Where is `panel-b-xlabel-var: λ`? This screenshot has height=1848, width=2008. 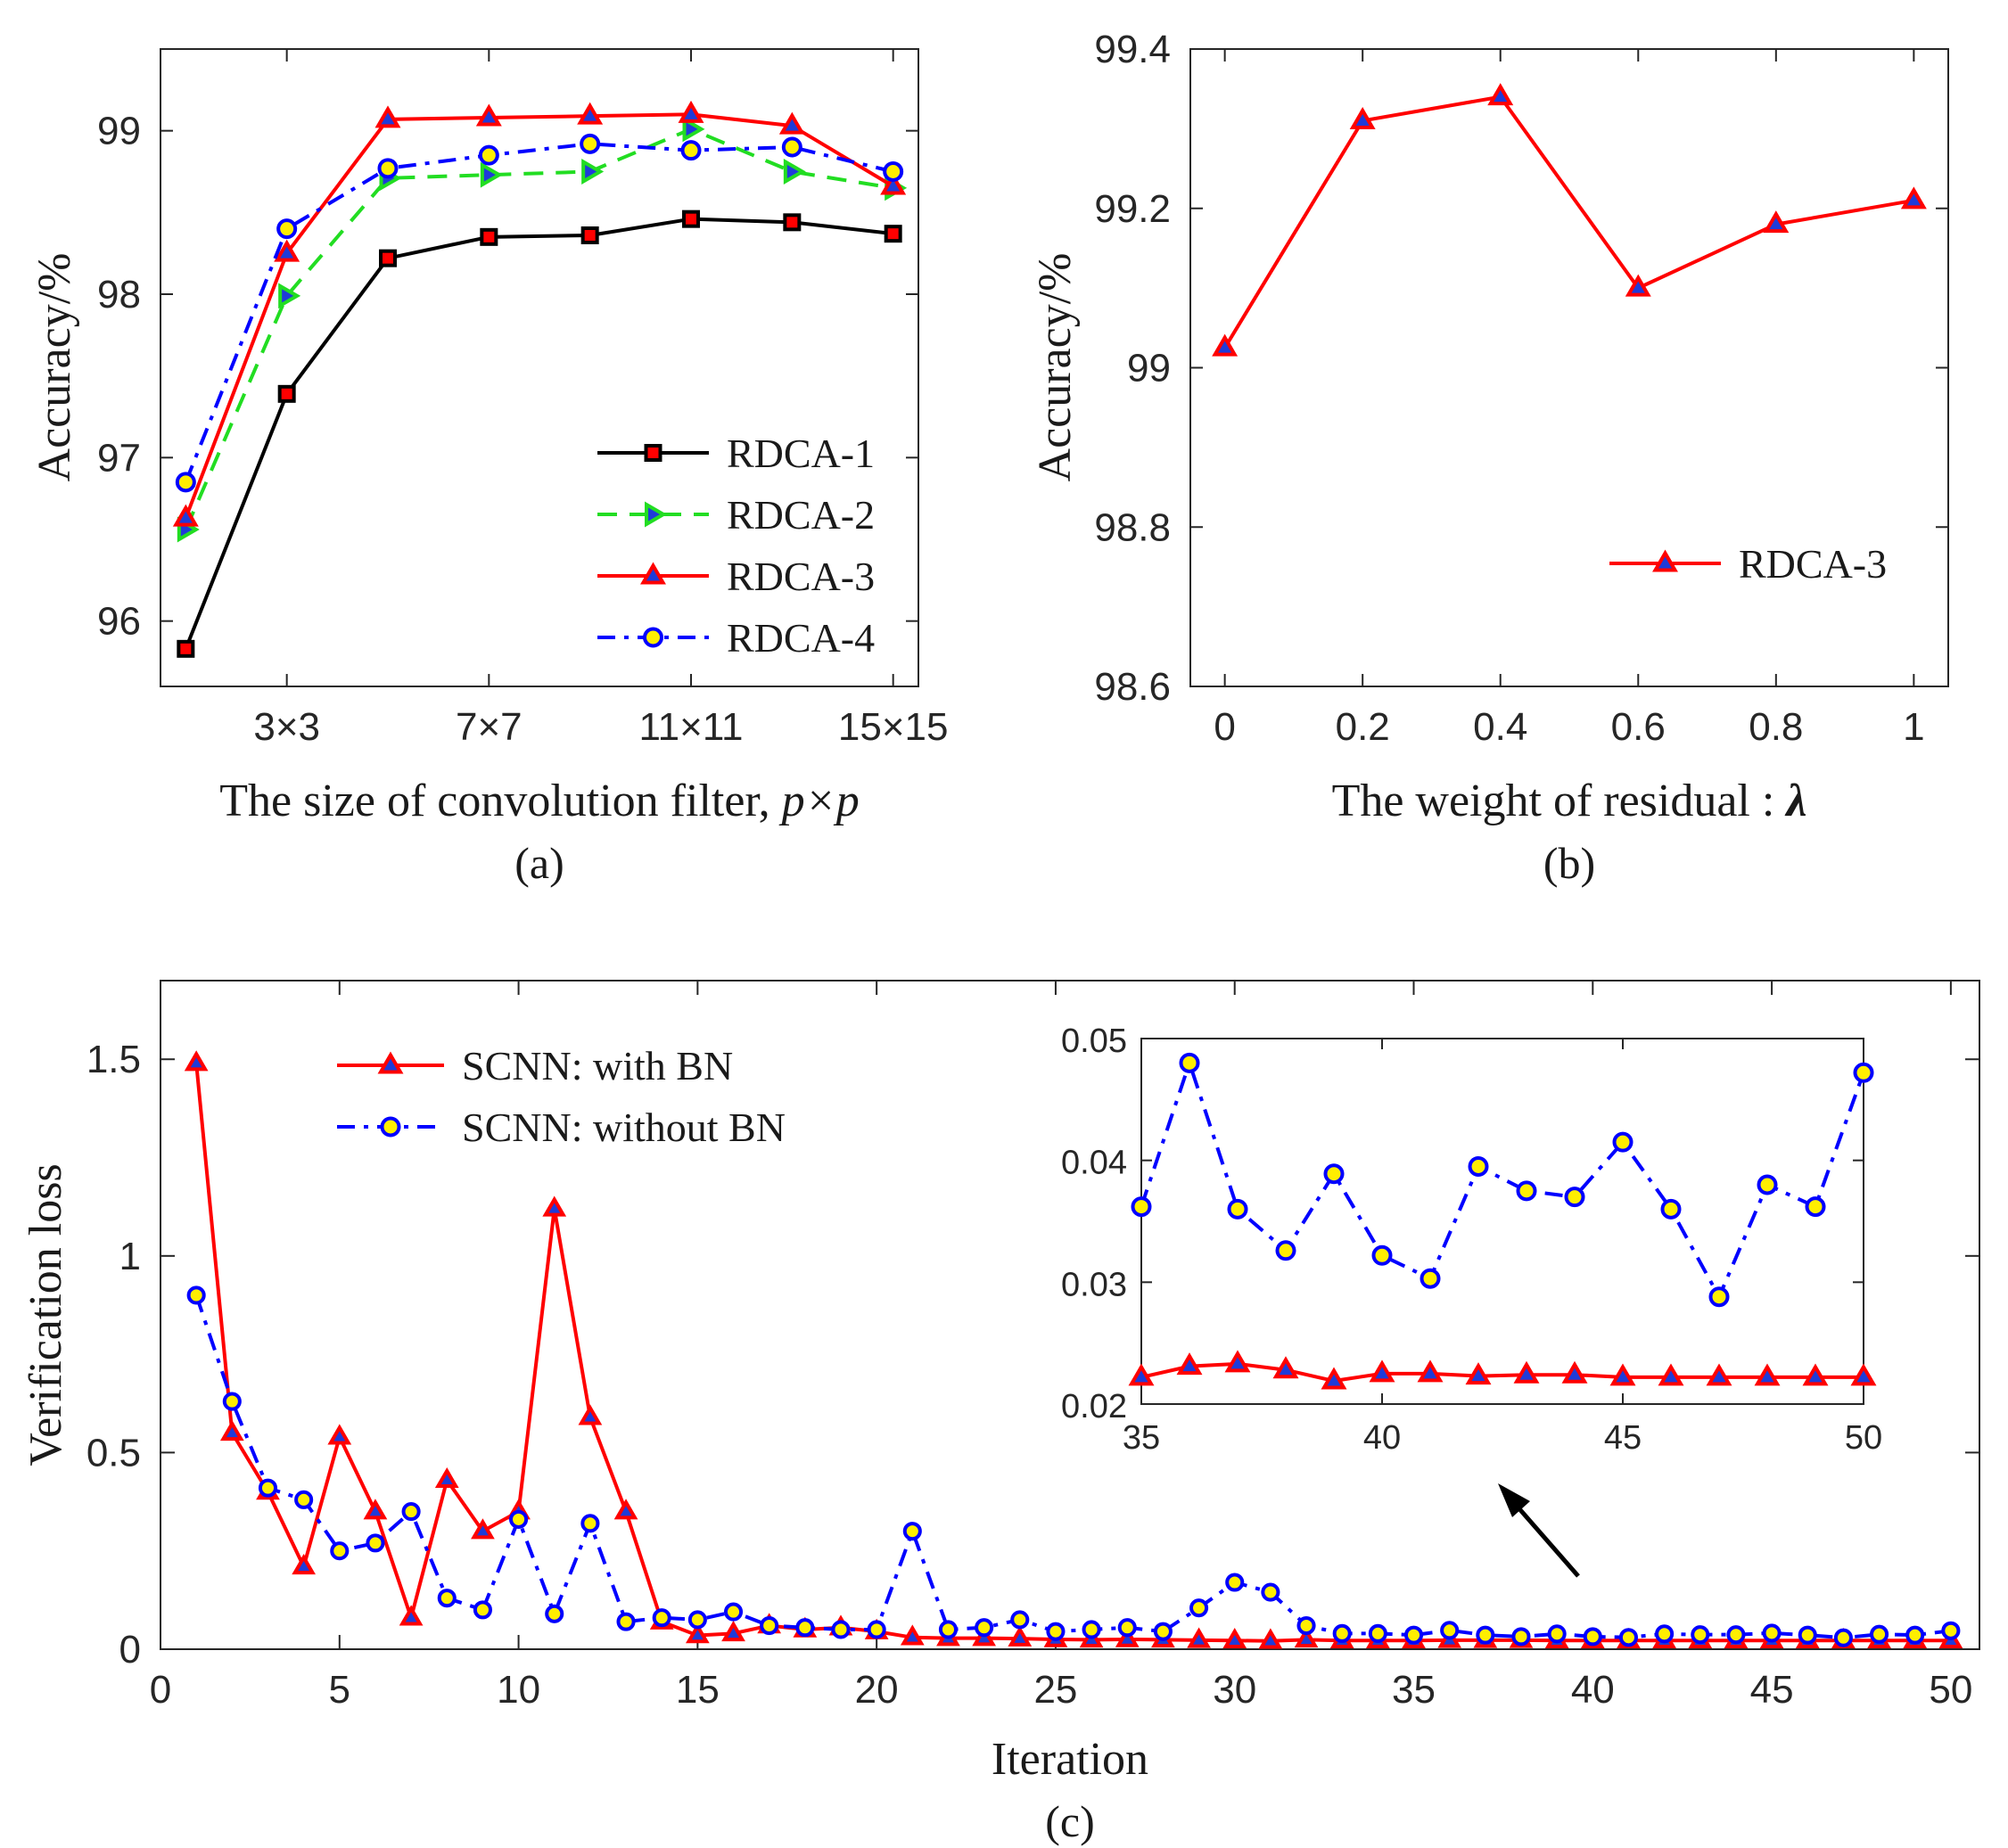 panel-b-xlabel-var: λ is located at coordinates (1795, 801).